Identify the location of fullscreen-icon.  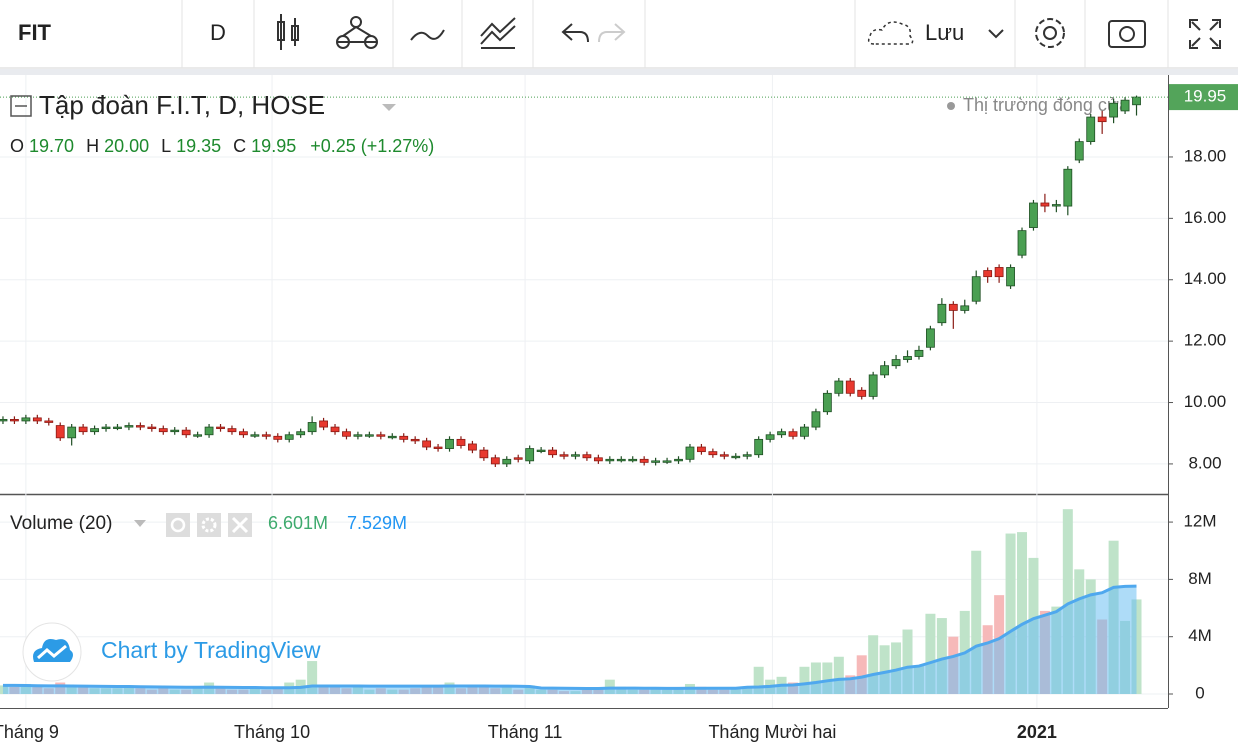
(1205, 34).